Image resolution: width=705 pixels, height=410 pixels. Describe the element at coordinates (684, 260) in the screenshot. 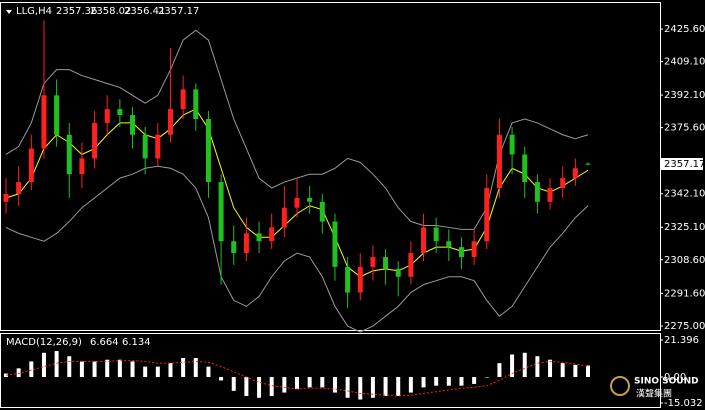

I see `y-tick-label: 2308.60` at that location.